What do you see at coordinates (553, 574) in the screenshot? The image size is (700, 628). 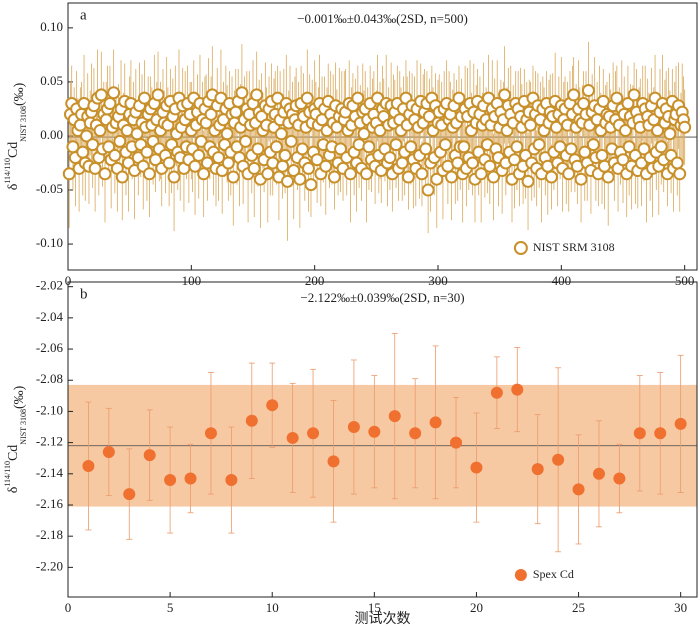 I see `legend-label: Spex Cd` at bounding box center [553, 574].